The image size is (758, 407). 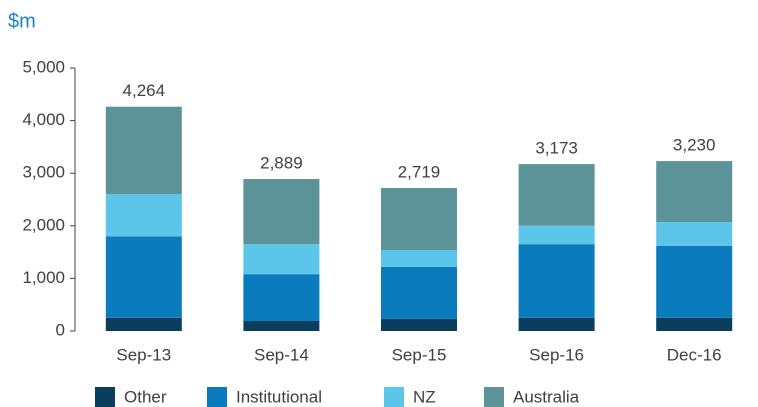 What do you see at coordinates (424, 396) in the screenshot?
I see `legend-label: NZ` at bounding box center [424, 396].